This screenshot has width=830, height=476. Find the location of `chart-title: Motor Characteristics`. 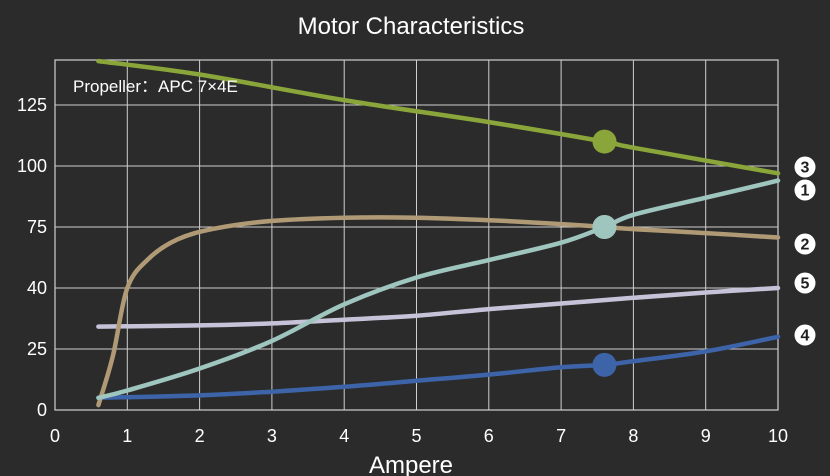

chart-title: Motor Characteristics is located at coordinates (411, 26).